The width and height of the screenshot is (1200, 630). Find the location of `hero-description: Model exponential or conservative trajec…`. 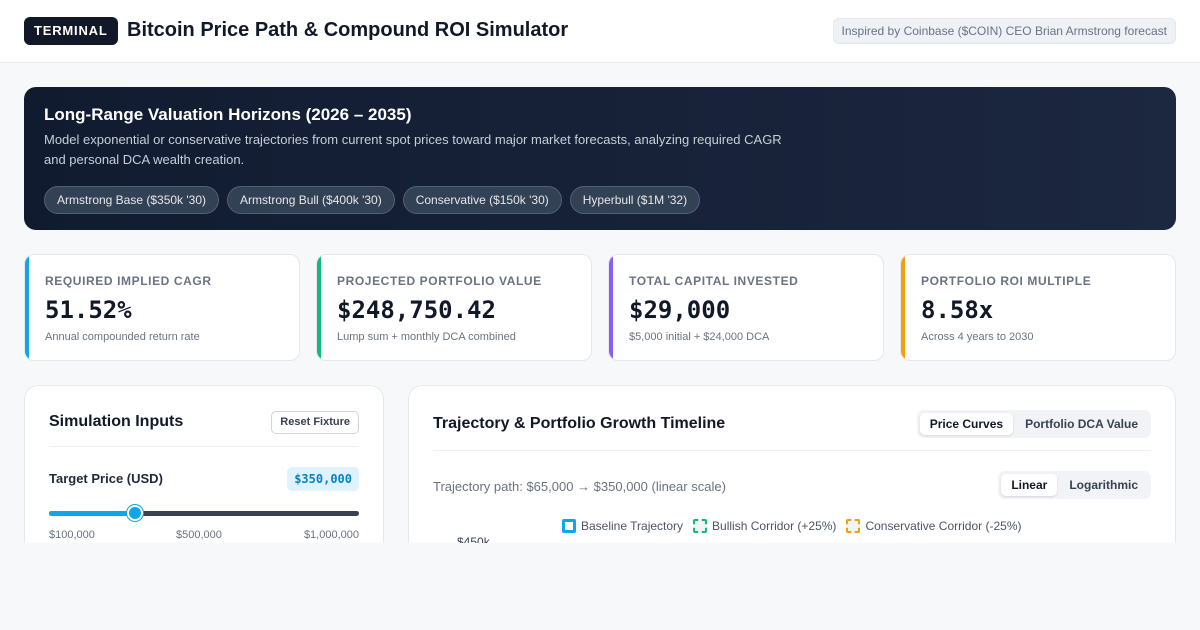

hero-description: Model exponential or conservative trajec… is located at coordinates (413, 149).